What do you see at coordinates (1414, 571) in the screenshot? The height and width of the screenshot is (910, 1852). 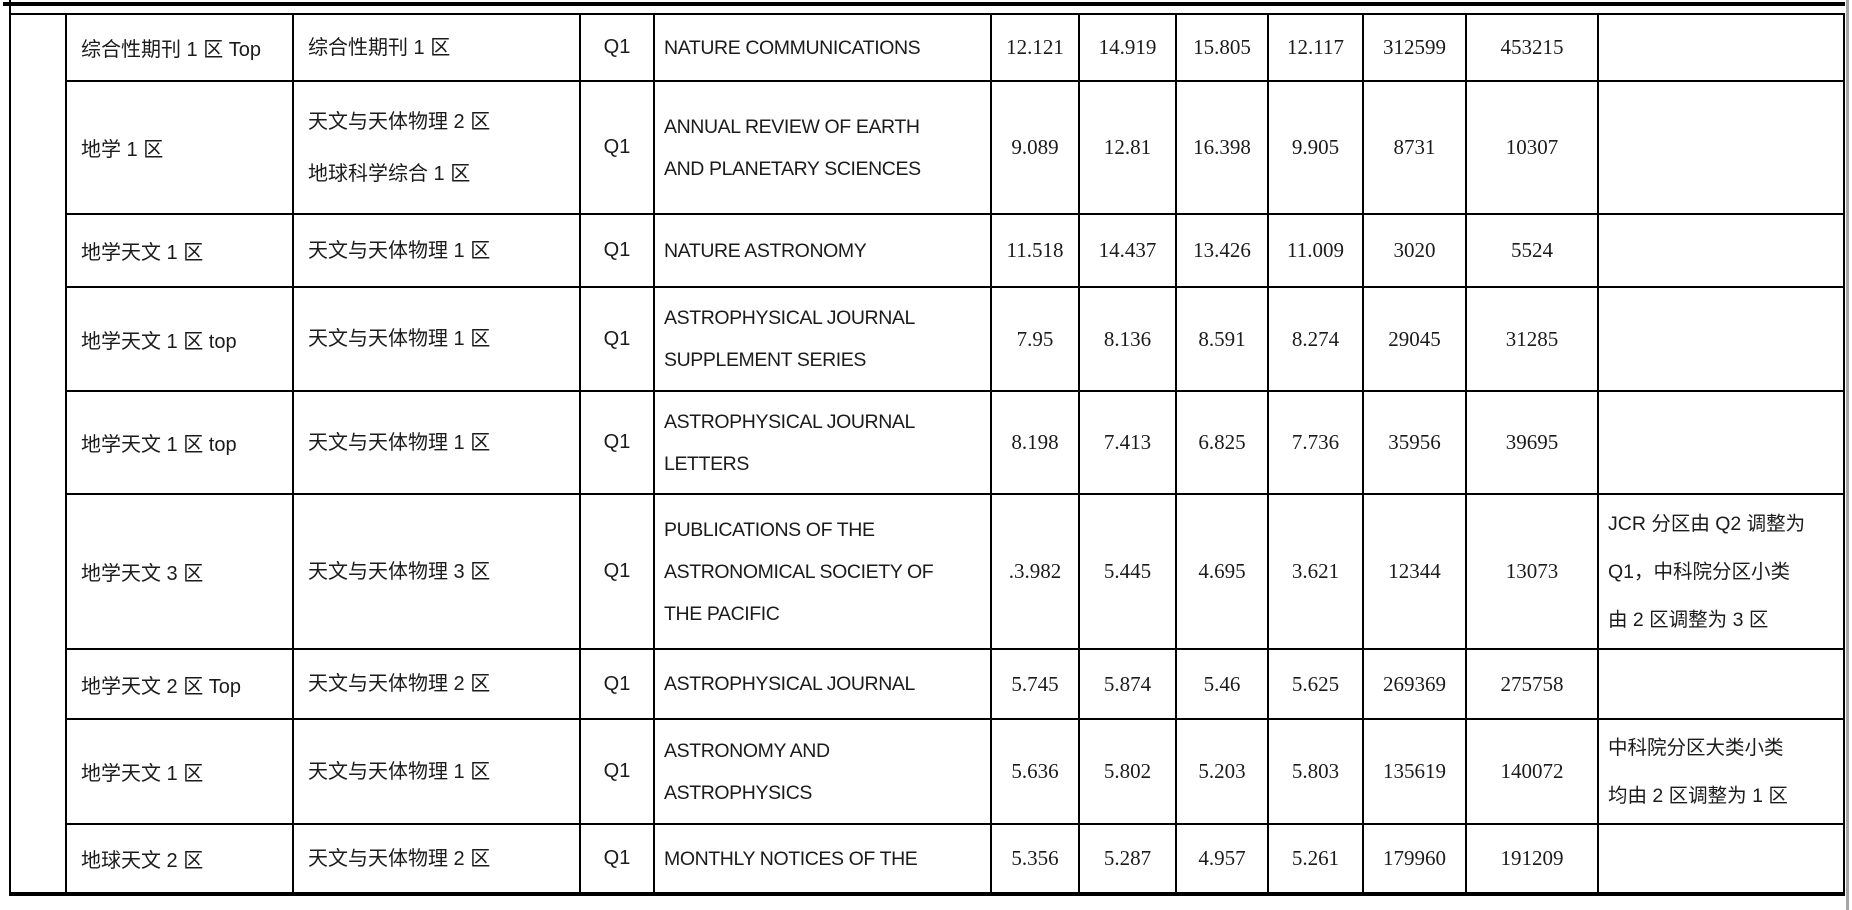 I see `citation-count-cell: 12344` at bounding box center [1414, 571].